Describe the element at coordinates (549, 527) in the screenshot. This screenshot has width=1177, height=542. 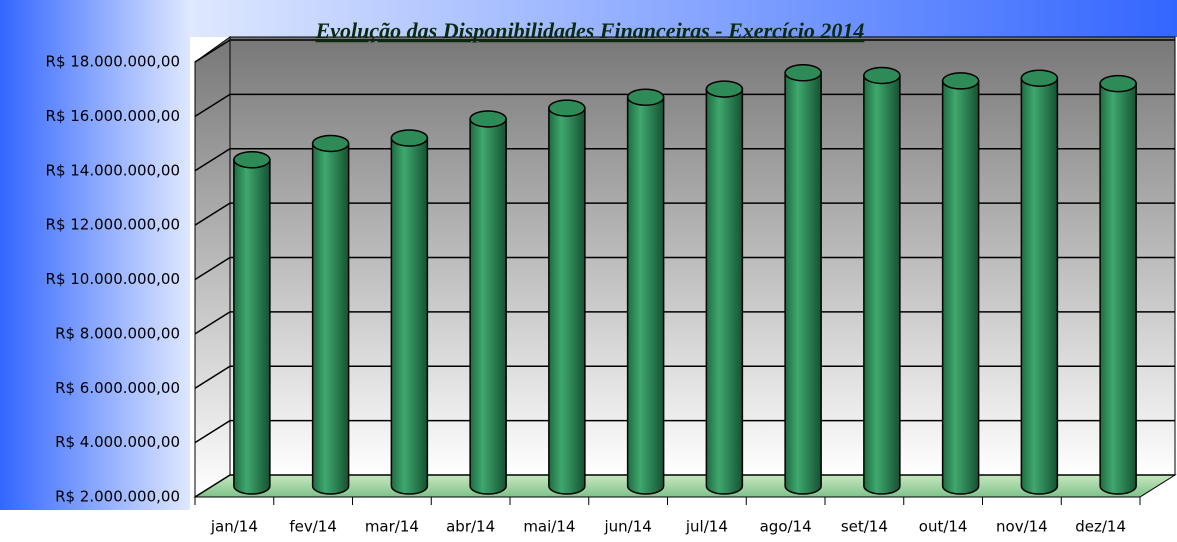
I see `x-tick-label: mai/14` at that location.